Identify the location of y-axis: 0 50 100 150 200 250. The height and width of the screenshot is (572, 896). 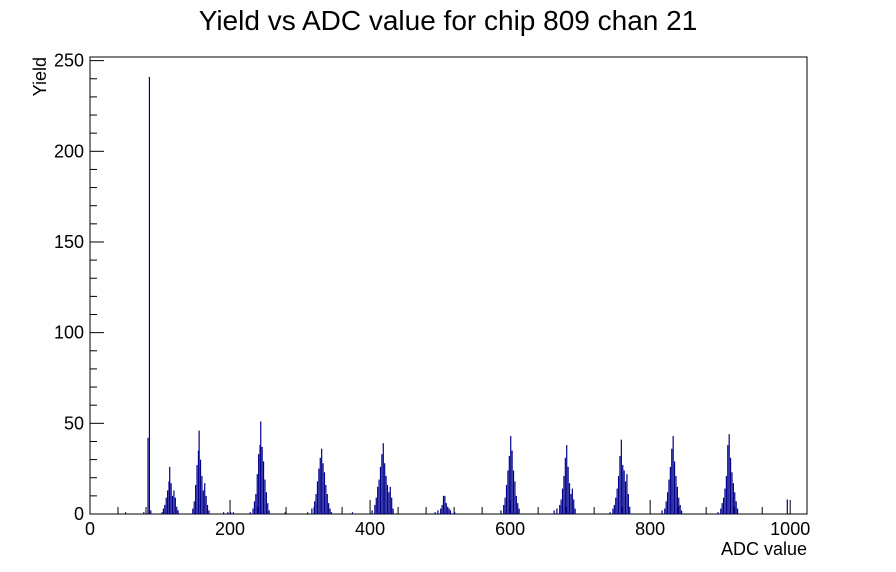
(79, 287).